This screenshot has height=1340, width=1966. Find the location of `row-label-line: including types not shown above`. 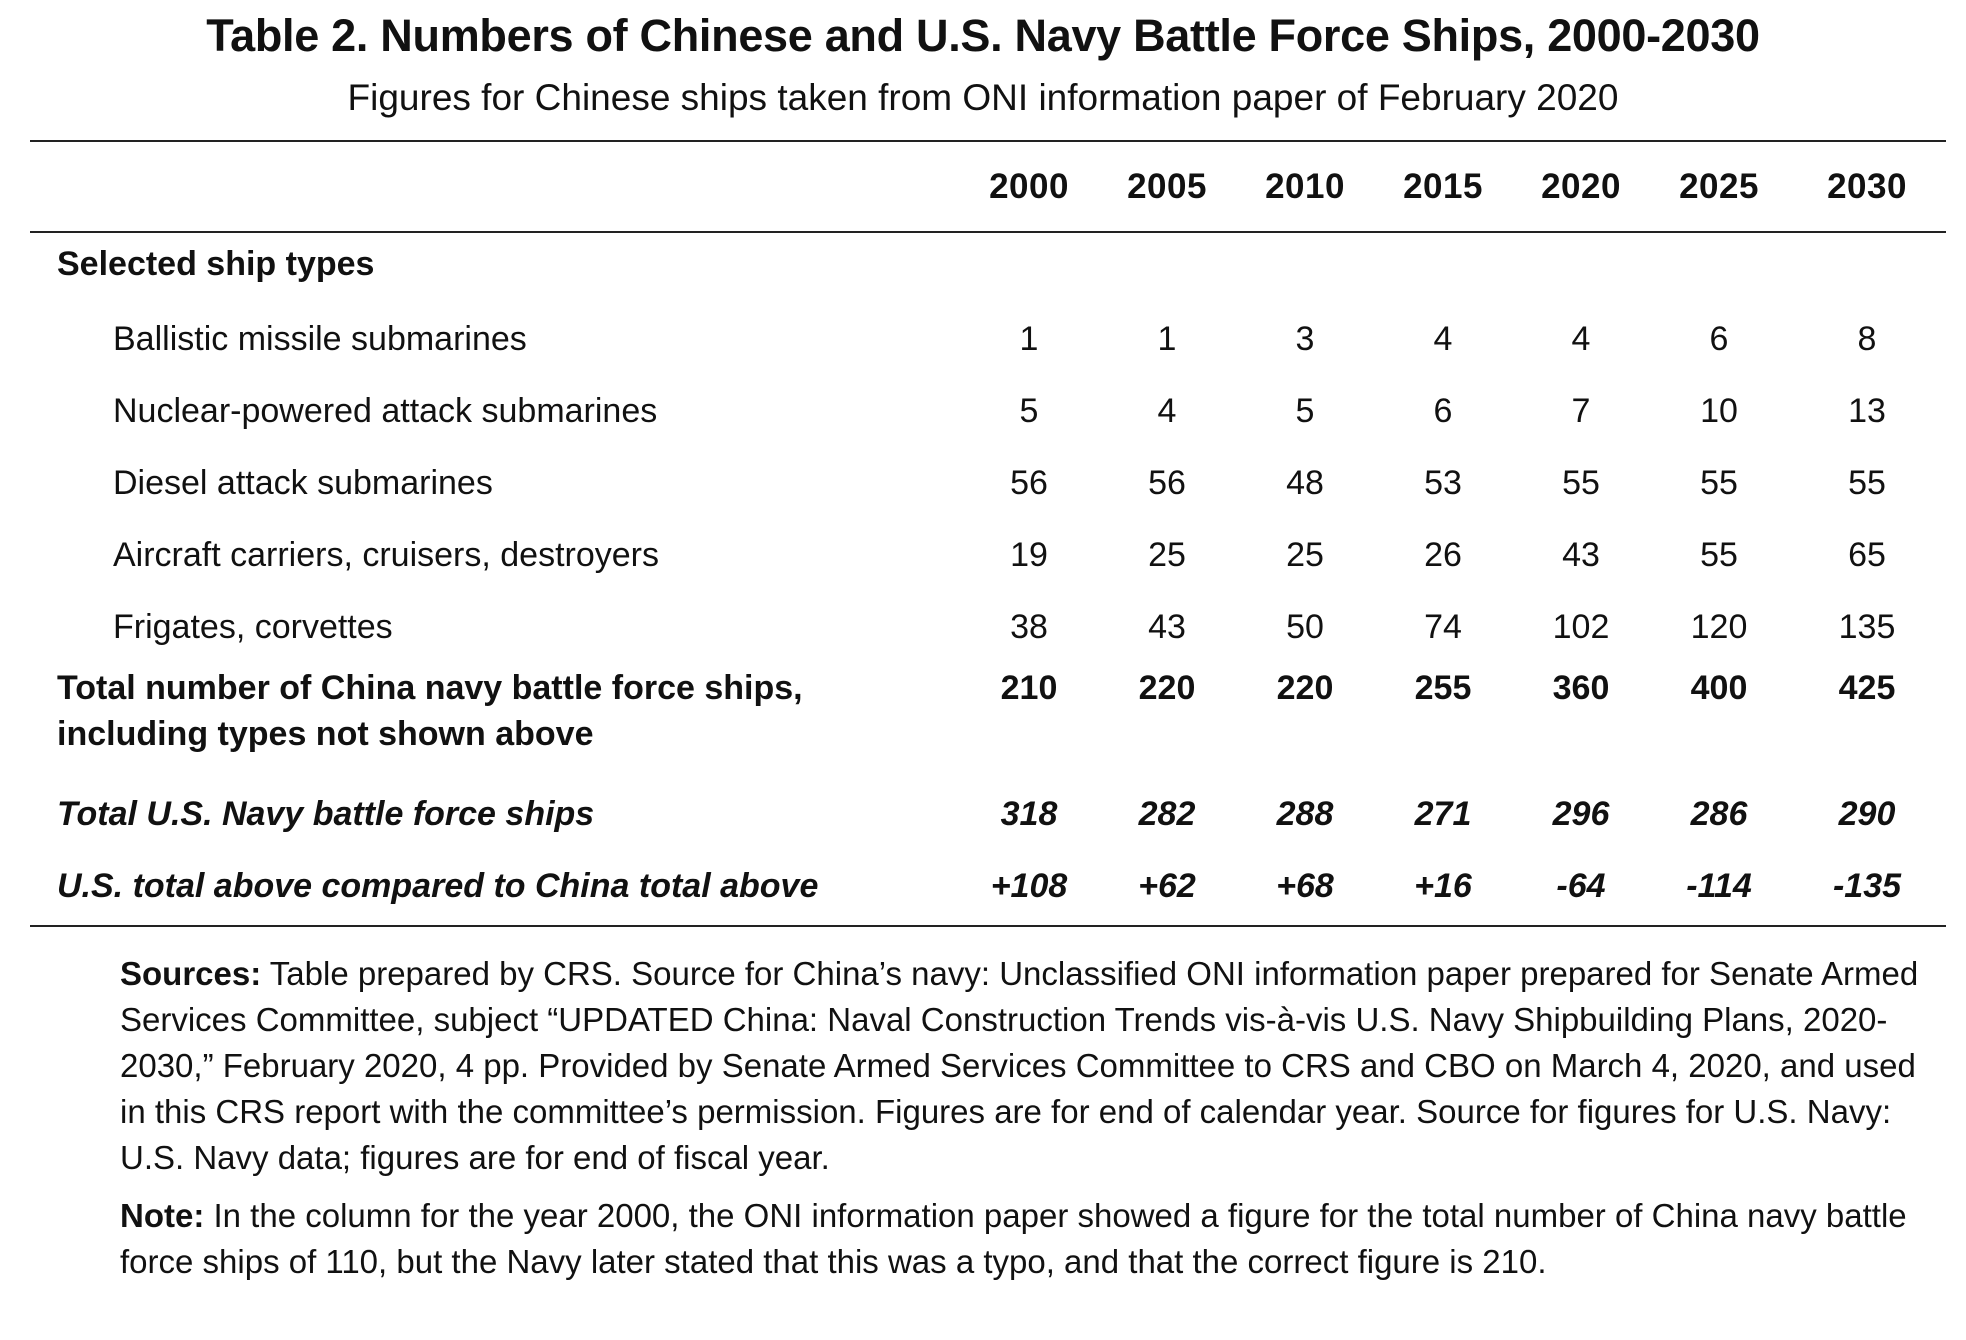

row-label-line: including types not shown above is located at coordinates (325, 734).